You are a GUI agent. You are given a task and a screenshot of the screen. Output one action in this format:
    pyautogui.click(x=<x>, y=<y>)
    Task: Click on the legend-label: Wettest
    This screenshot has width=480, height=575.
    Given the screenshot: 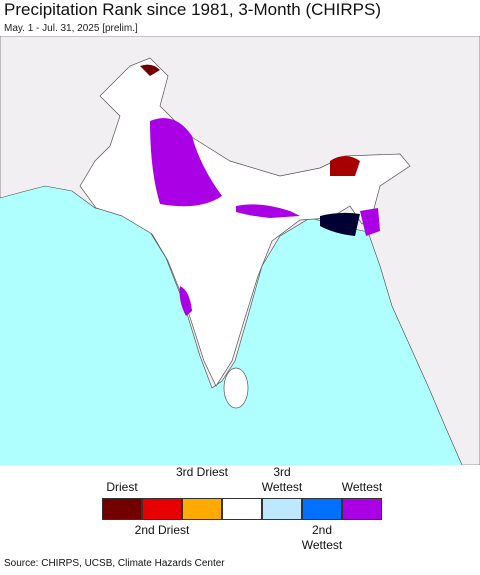 What is the action you would take?
    pyautogui.click(x=362, y=487)
    